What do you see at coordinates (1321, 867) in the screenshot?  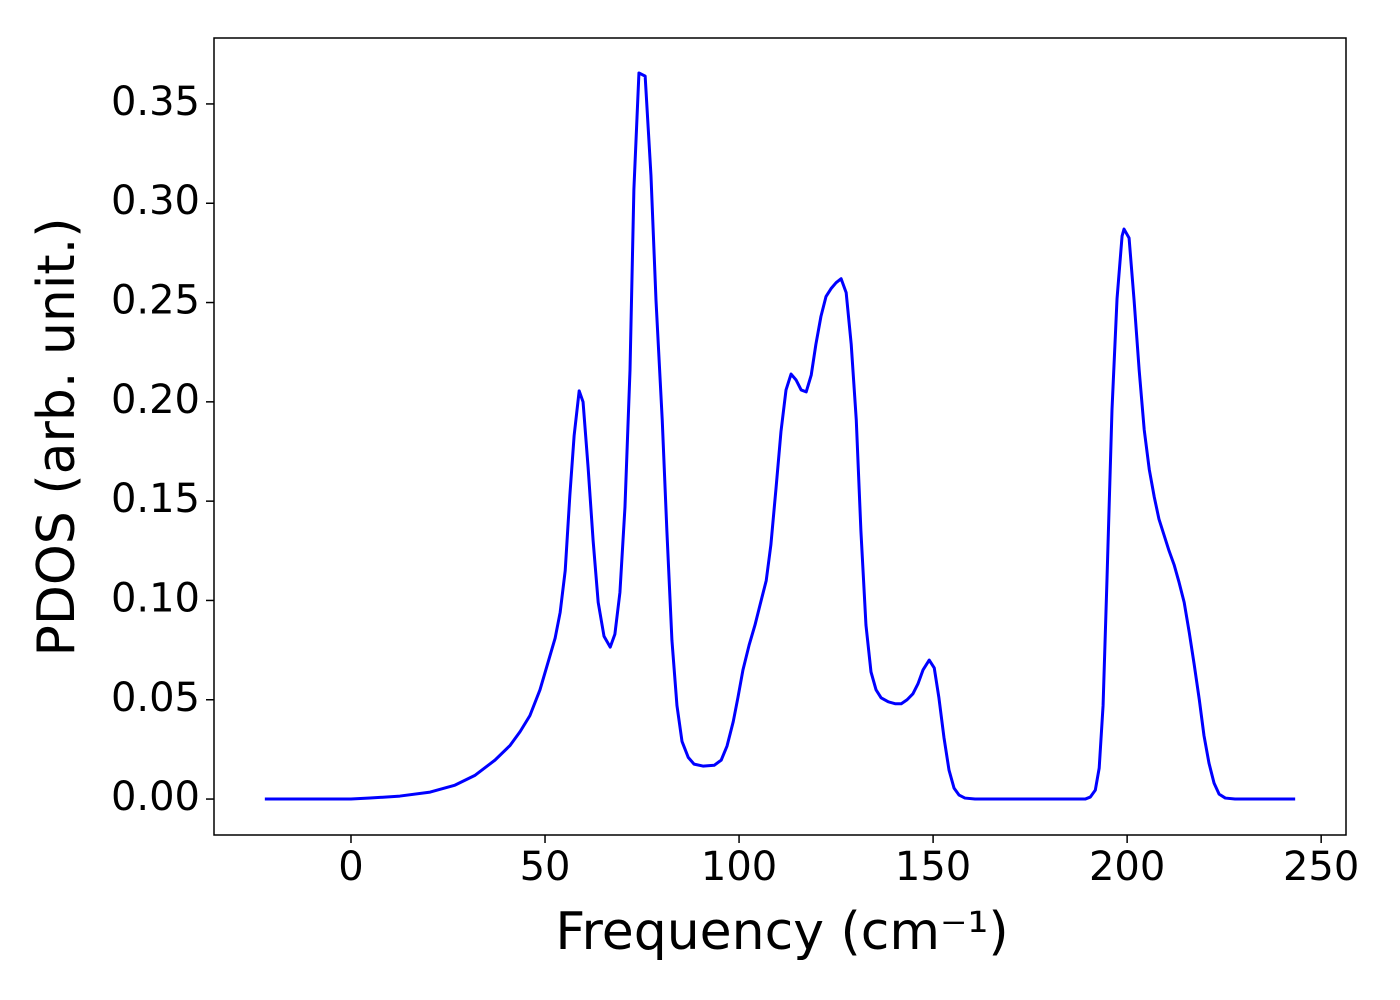 I see `x-tick-label: 250` at bounding box center [1321, 867].